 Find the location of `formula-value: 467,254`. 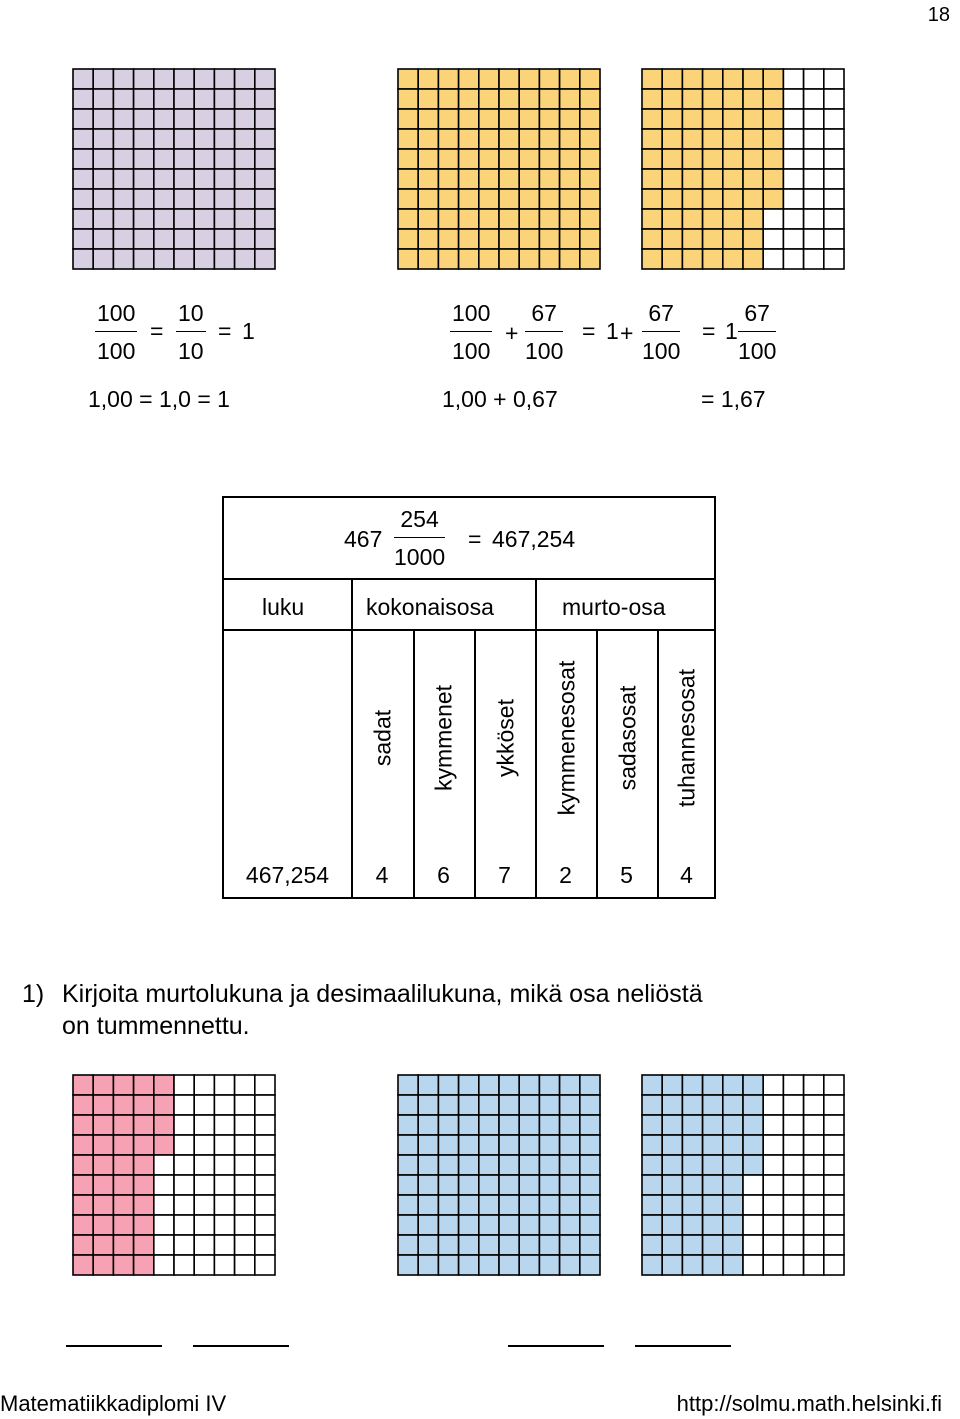

formula-value: 467,254 is located at coordinates (534, 539).